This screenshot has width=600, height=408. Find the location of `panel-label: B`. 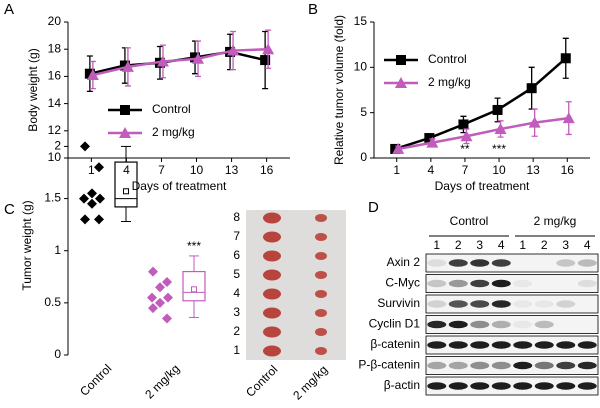

panel-label: B is located at coordinates (313, 9).